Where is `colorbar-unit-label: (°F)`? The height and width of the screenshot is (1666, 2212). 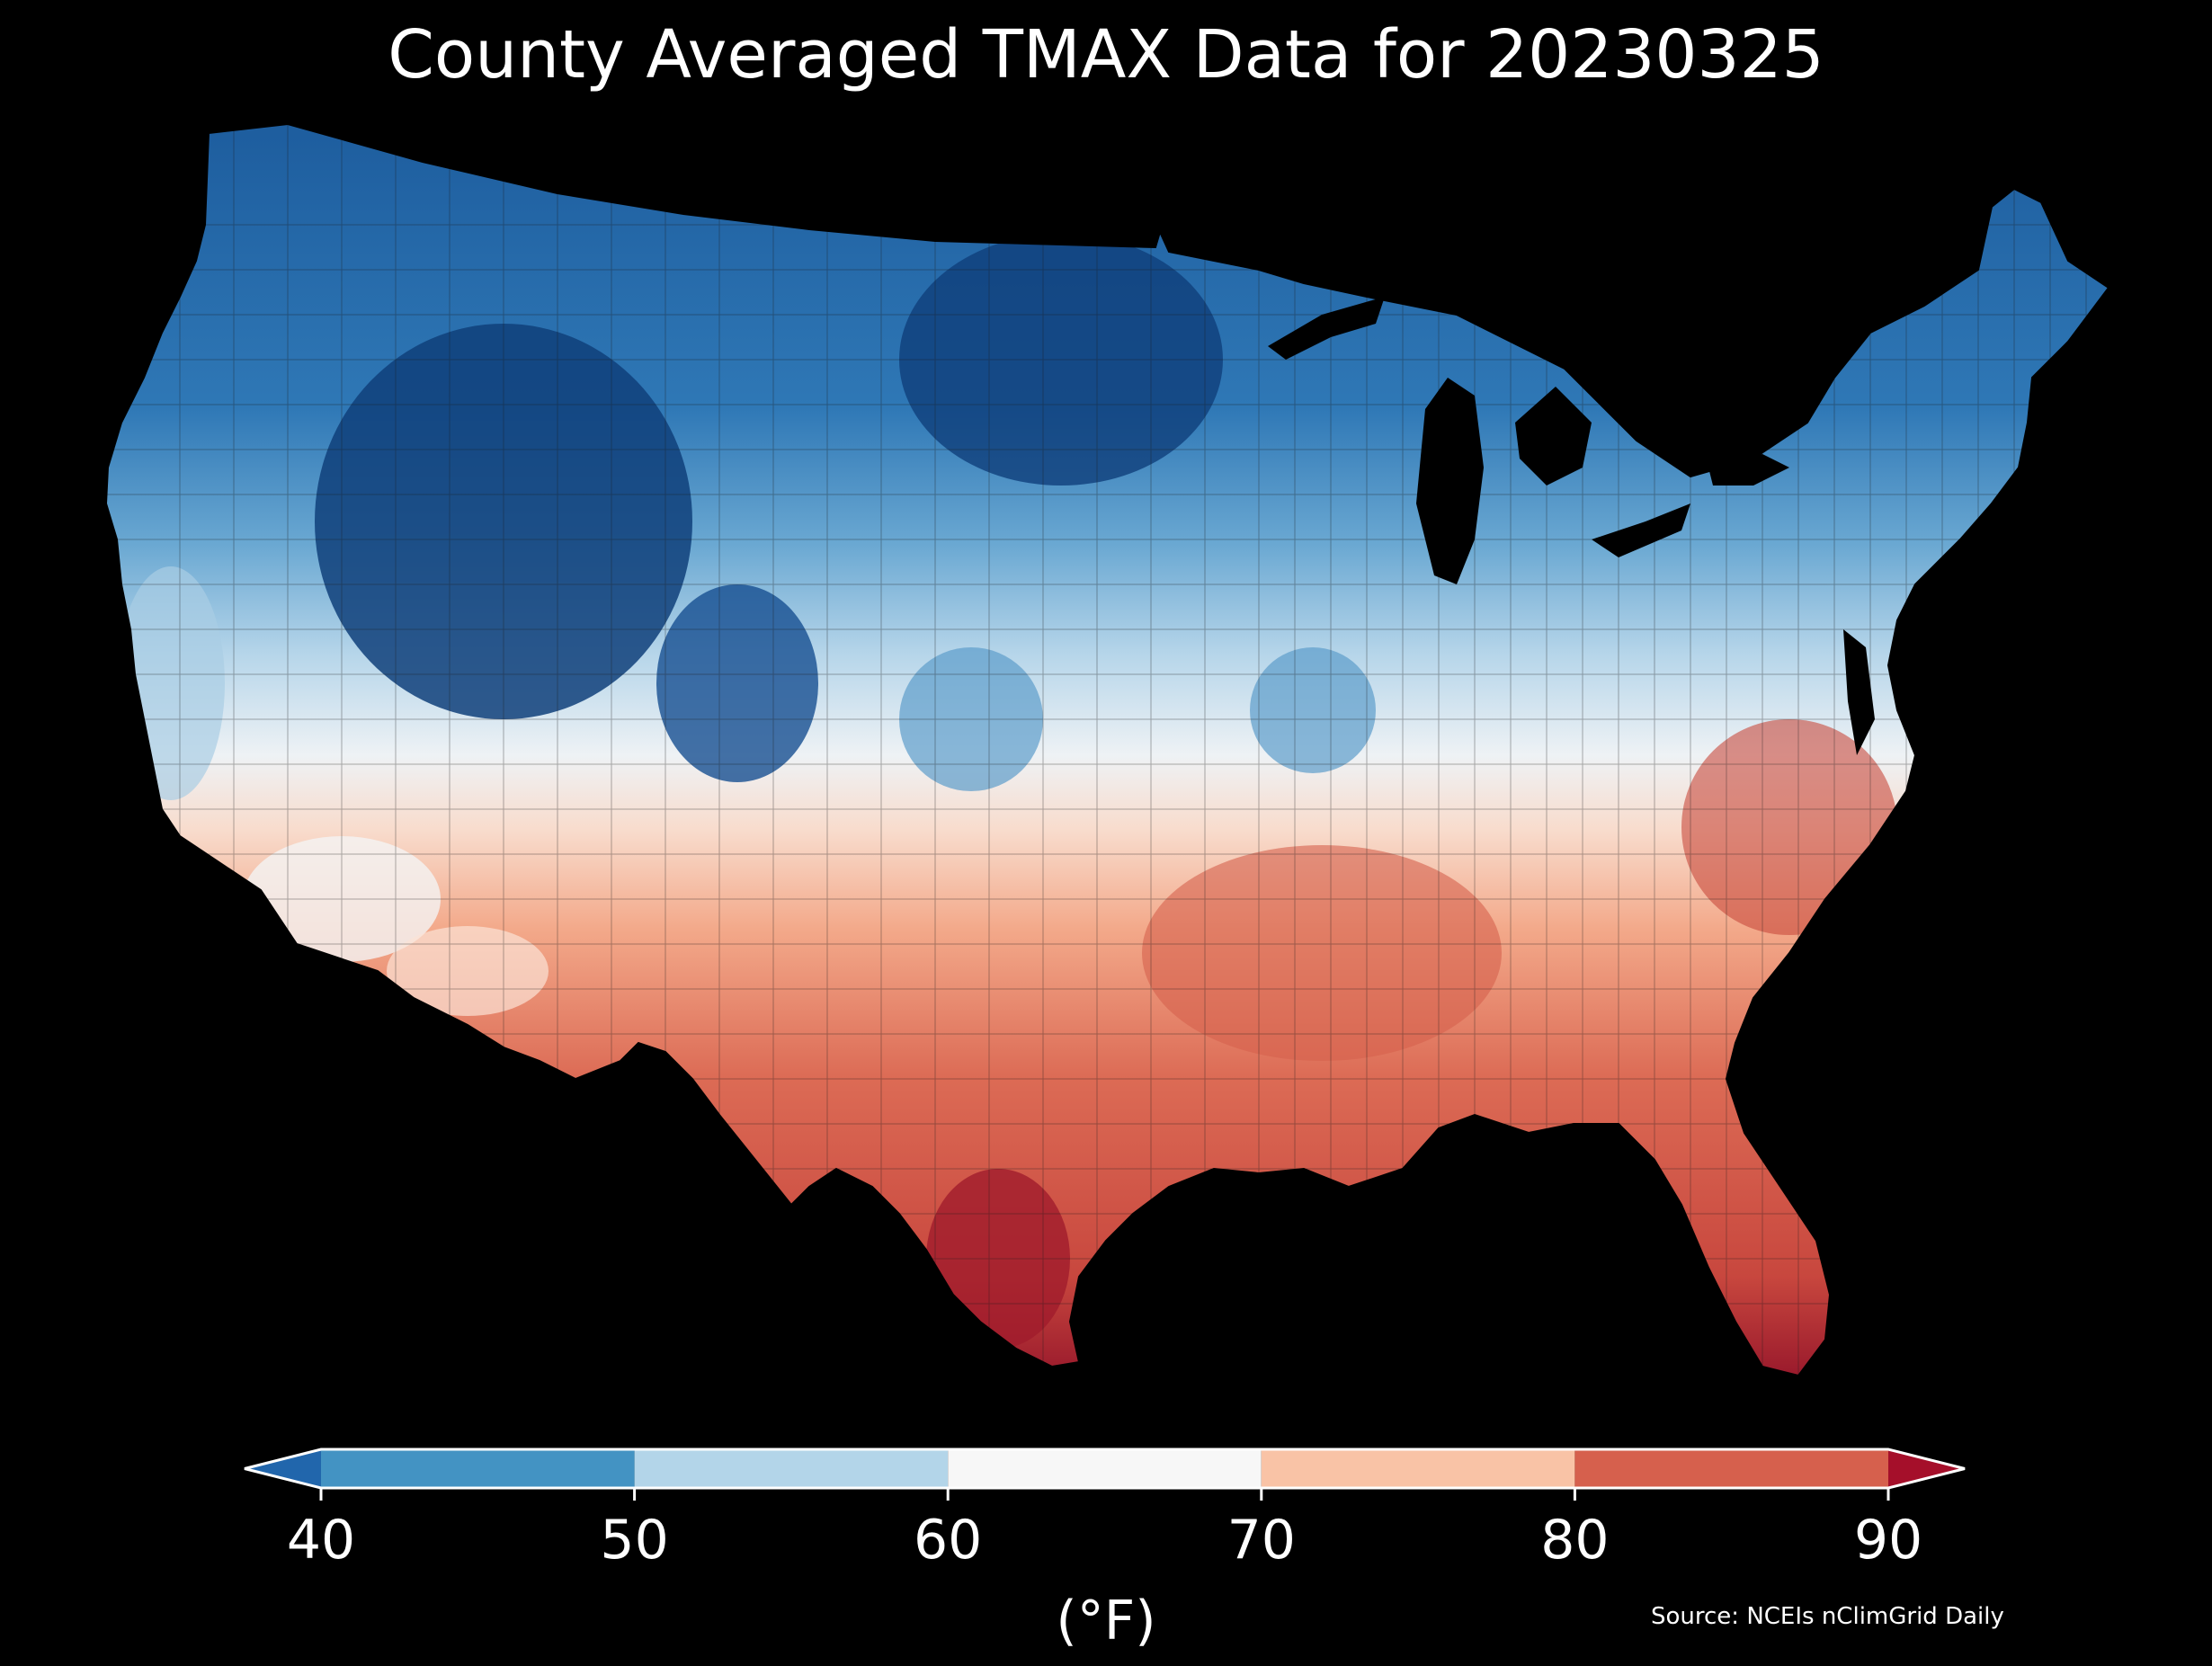 colorbar-unit-label: (°F) is located at coordinates (1106, 1622).